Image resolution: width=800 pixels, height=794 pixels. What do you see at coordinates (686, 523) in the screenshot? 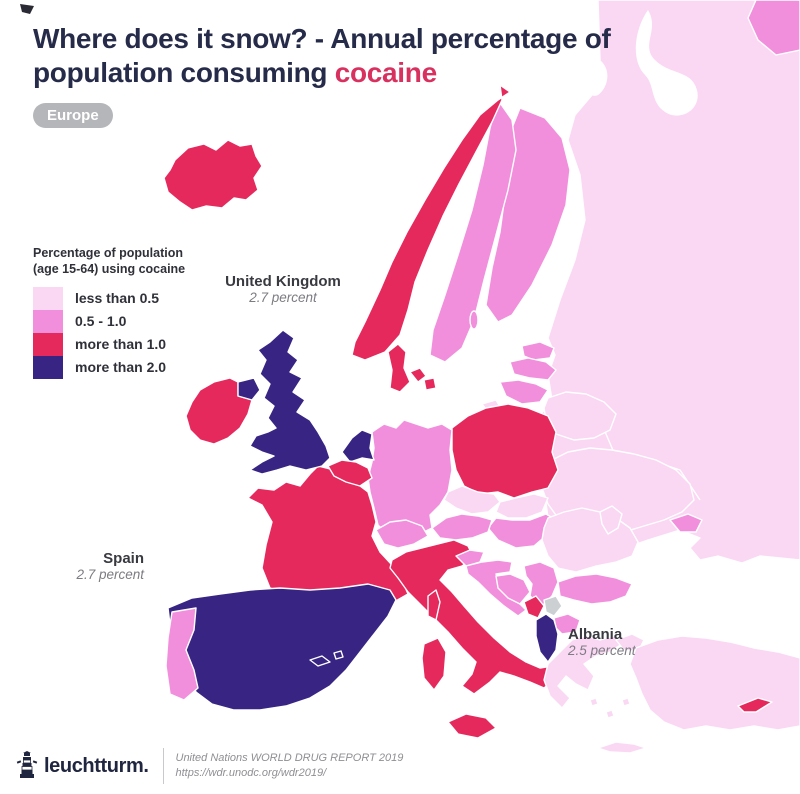
I see `country-crimea` at bounding box center [686, 523].